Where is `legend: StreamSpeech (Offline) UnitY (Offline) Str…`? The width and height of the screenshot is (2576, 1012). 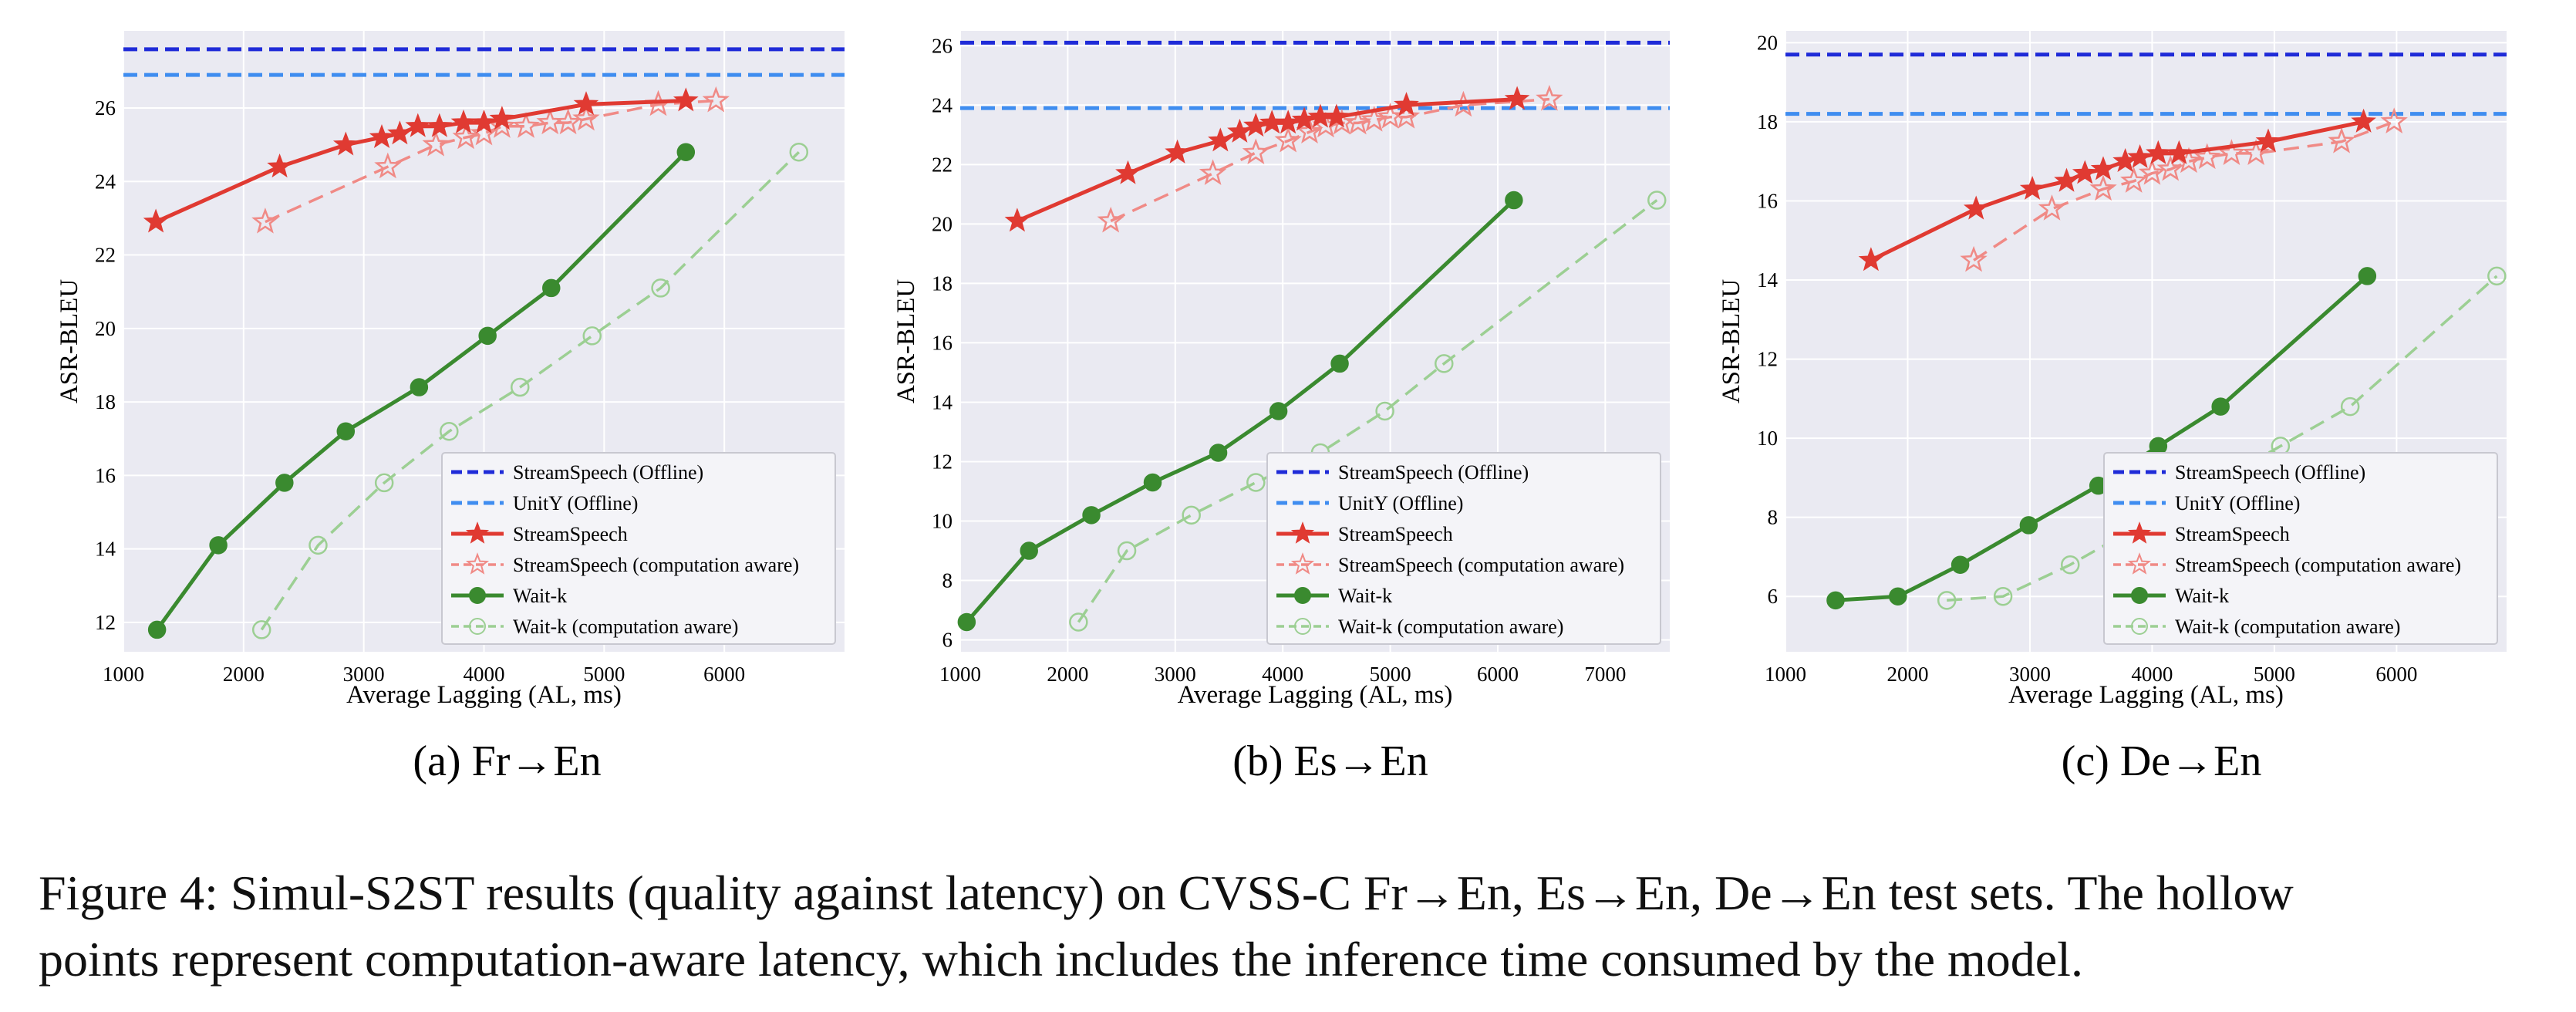
legend: StreamSpeech (Offline) UnitY (Offline) Str… is located at coordinates (2300, 548).